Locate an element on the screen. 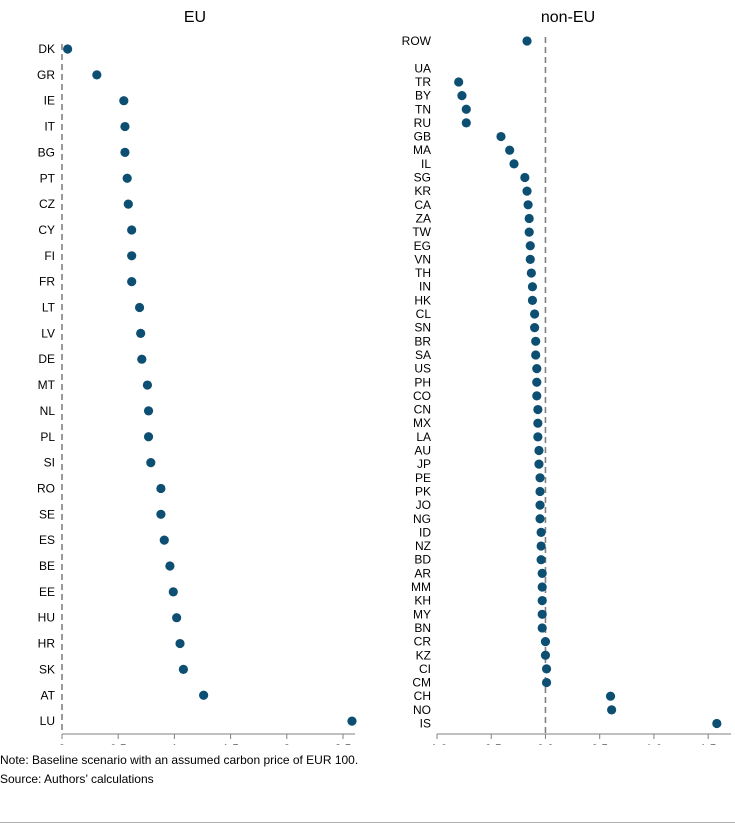  category-label: MT is located at coordinates (47, 385).